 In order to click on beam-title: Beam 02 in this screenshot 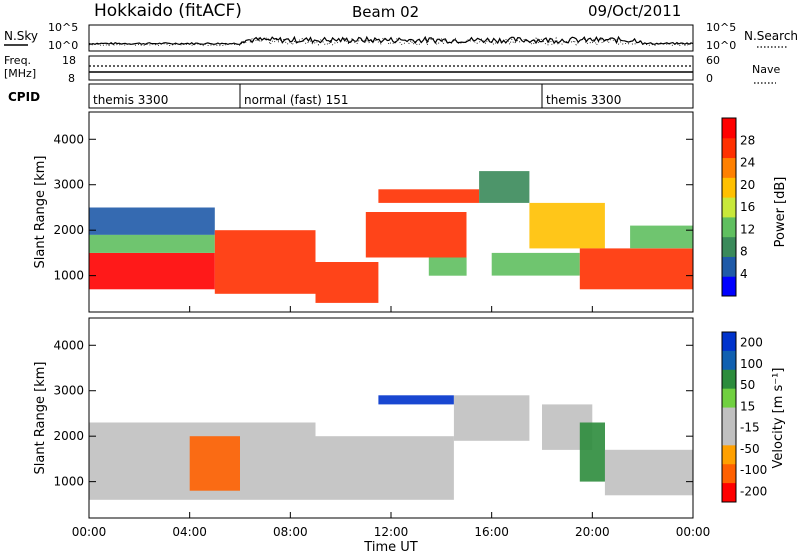, I will do `click(385, 12)`.